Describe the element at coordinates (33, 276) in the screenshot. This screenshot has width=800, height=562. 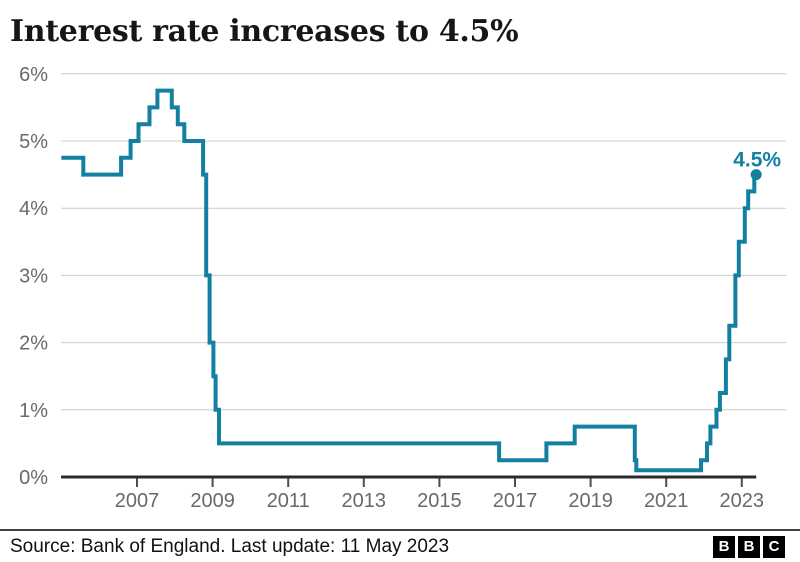
I see `y-axis-tick-label: 3%` at that location.